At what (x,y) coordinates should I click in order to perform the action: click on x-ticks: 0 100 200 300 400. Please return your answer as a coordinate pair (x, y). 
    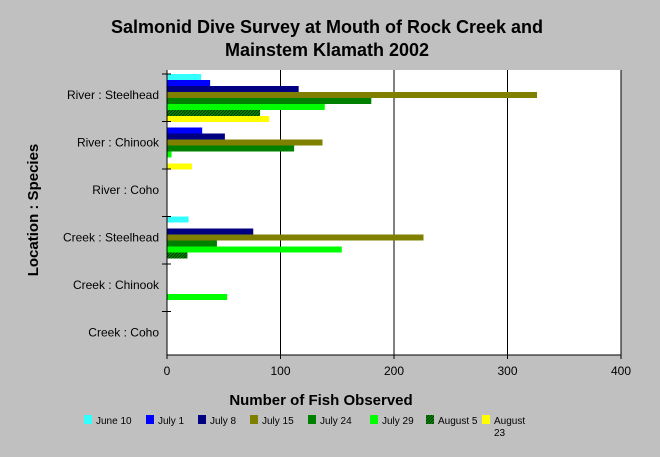
    Looking at the image, I should click on (397, 366).